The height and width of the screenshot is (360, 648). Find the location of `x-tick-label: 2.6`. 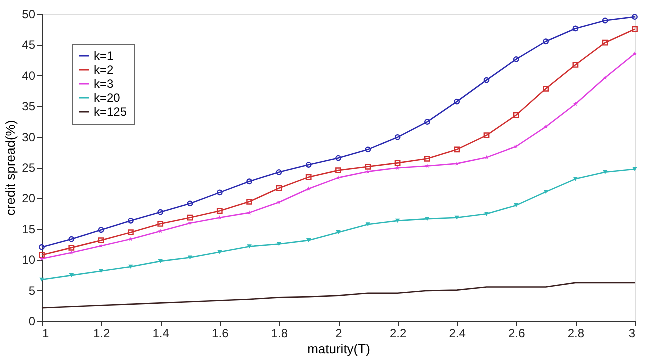

x-tick-label: 2.6 is located at coordinates (517, 333).